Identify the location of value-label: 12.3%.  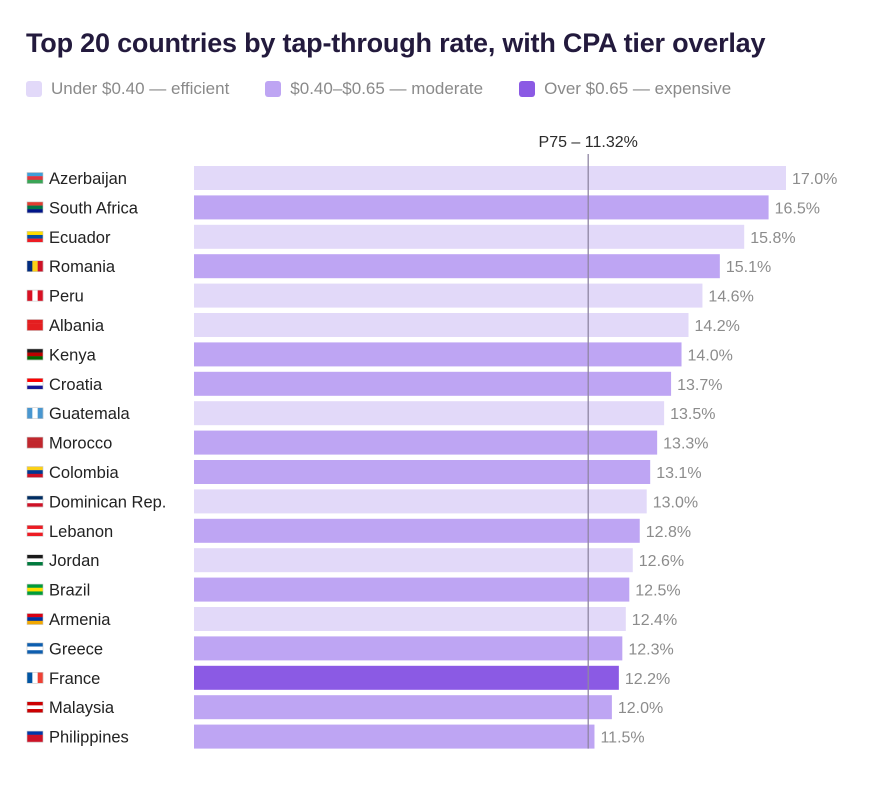
(650, 649).